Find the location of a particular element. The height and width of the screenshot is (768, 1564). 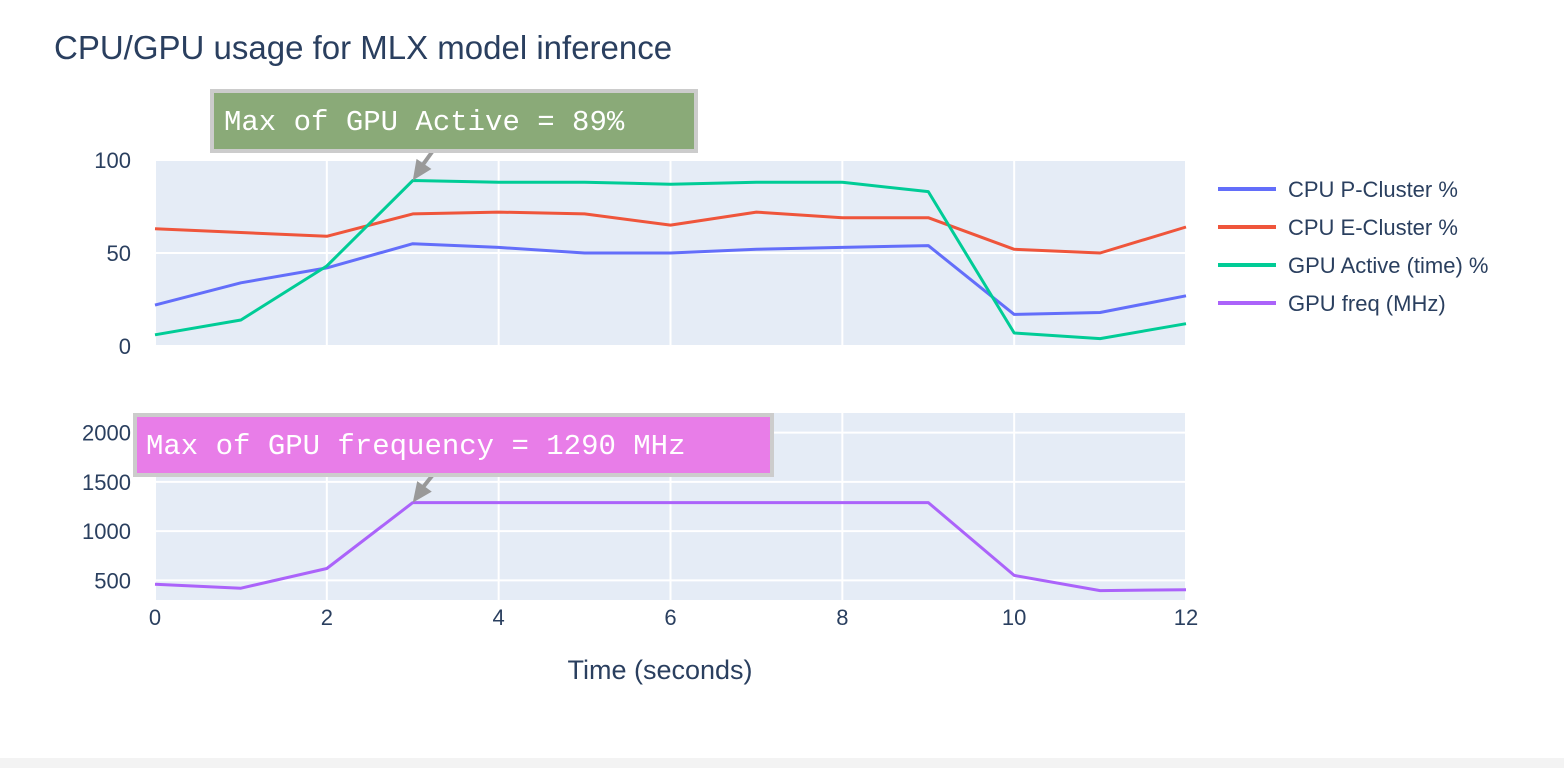

y-axis-bottom: 500 1000 1500 2000 is located at coordinates (106, 507).